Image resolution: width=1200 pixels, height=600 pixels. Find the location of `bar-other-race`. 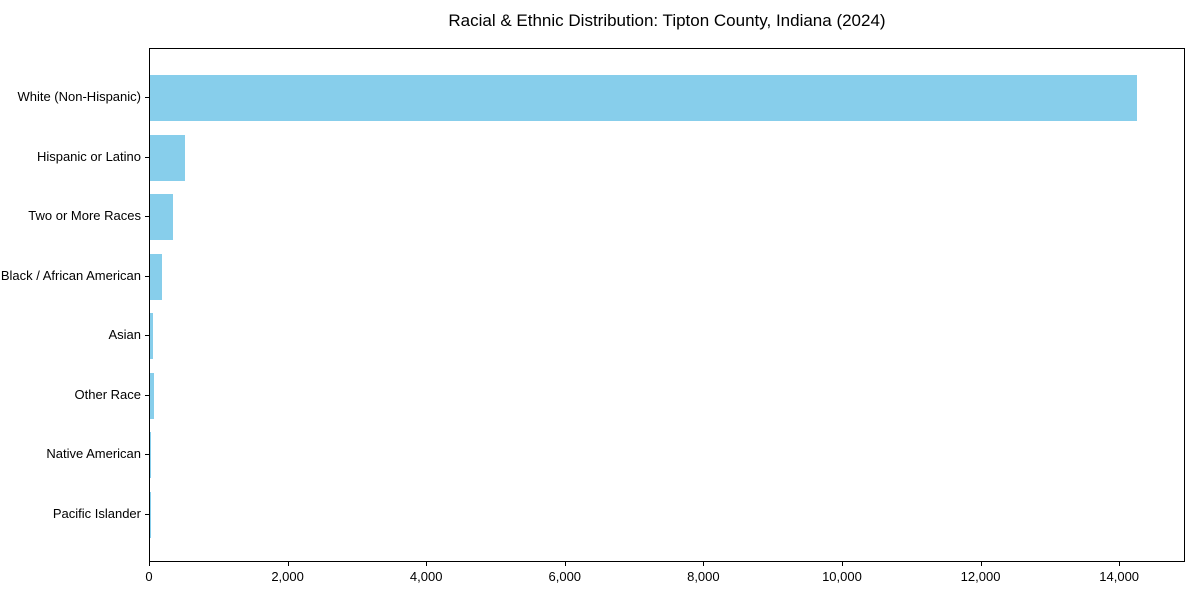

bar-other-race is located at coordinates (152, 395).